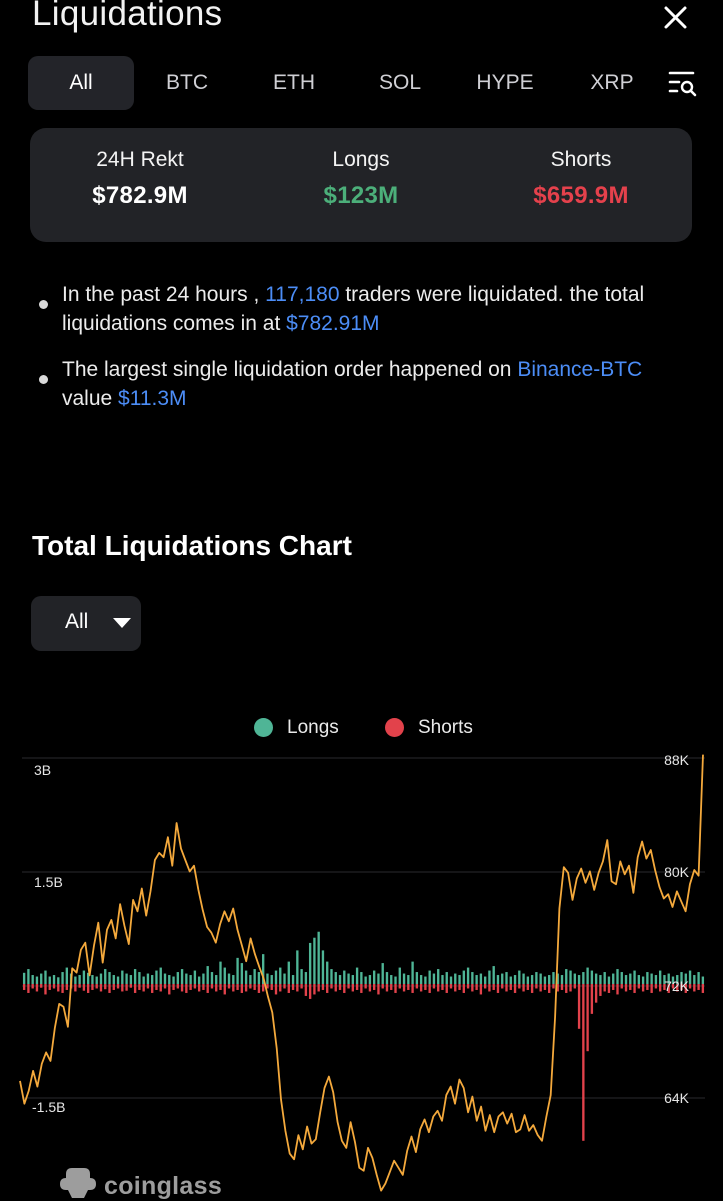 The width and height of the screenshot is (723, 1201). I want to click on left-axis-tick: -1.5B, so click(48, 1107).